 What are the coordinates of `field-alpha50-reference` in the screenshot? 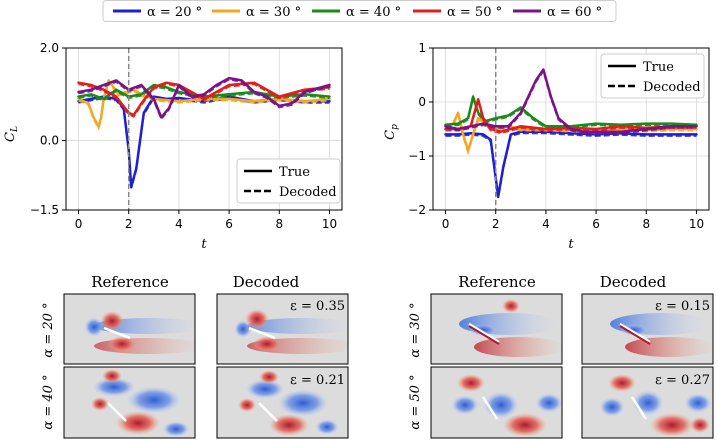 It's located at (496, 402).